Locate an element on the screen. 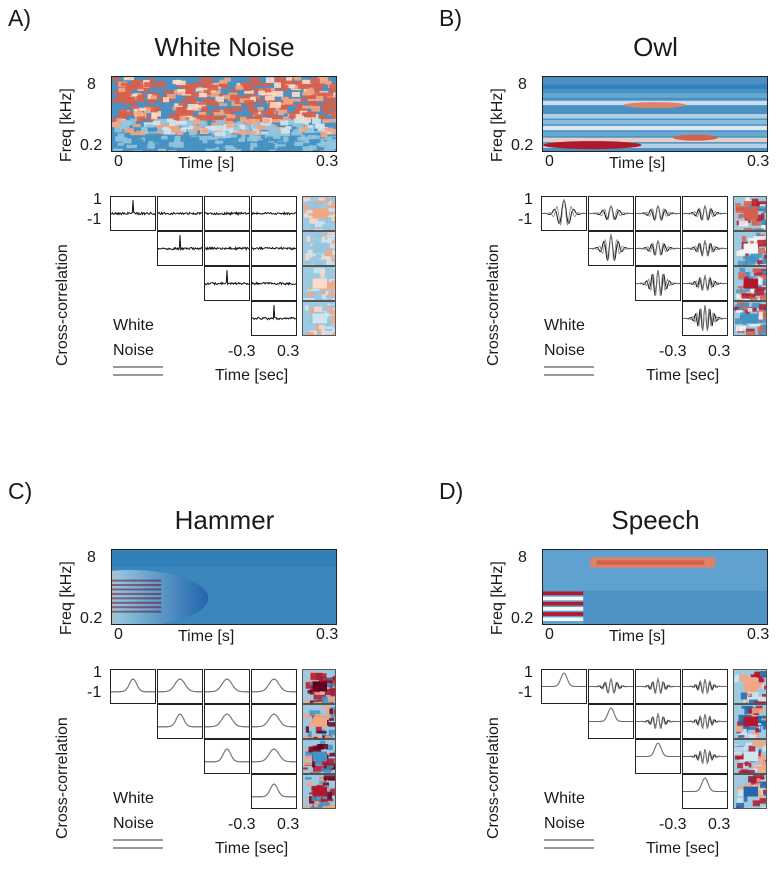 The image size is (782, 874). panel-letter: A) is located at coordinates (19, 18).